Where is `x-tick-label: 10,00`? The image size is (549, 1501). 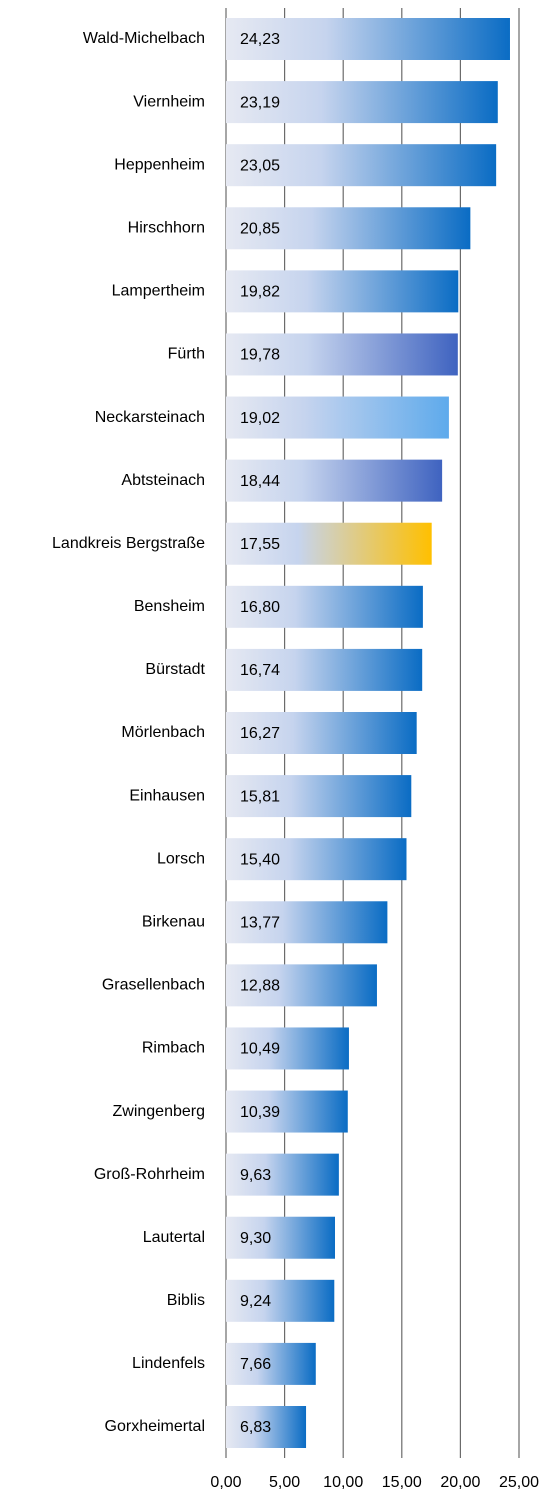
x-tick-label: 10,00 is located at coordinates (343, 1482).